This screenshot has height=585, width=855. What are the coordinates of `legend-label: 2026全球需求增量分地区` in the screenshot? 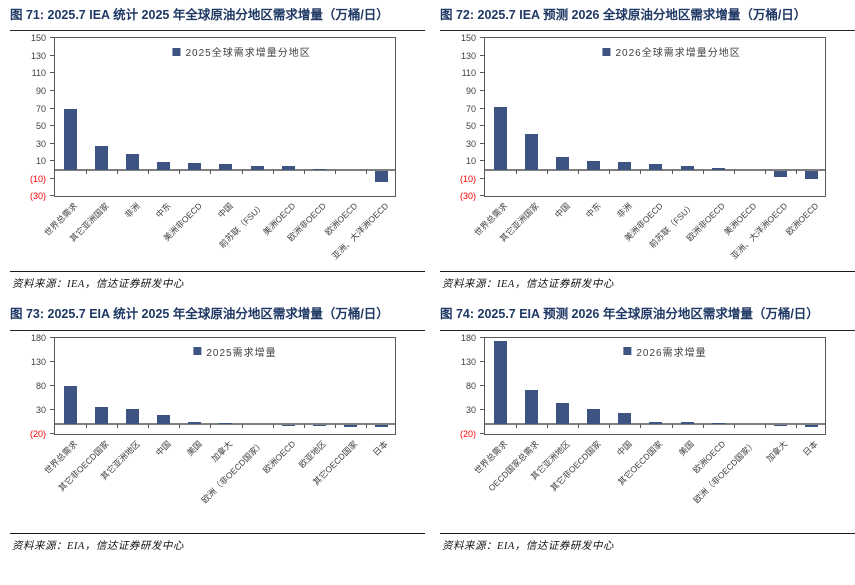 It's located at (678, 54).